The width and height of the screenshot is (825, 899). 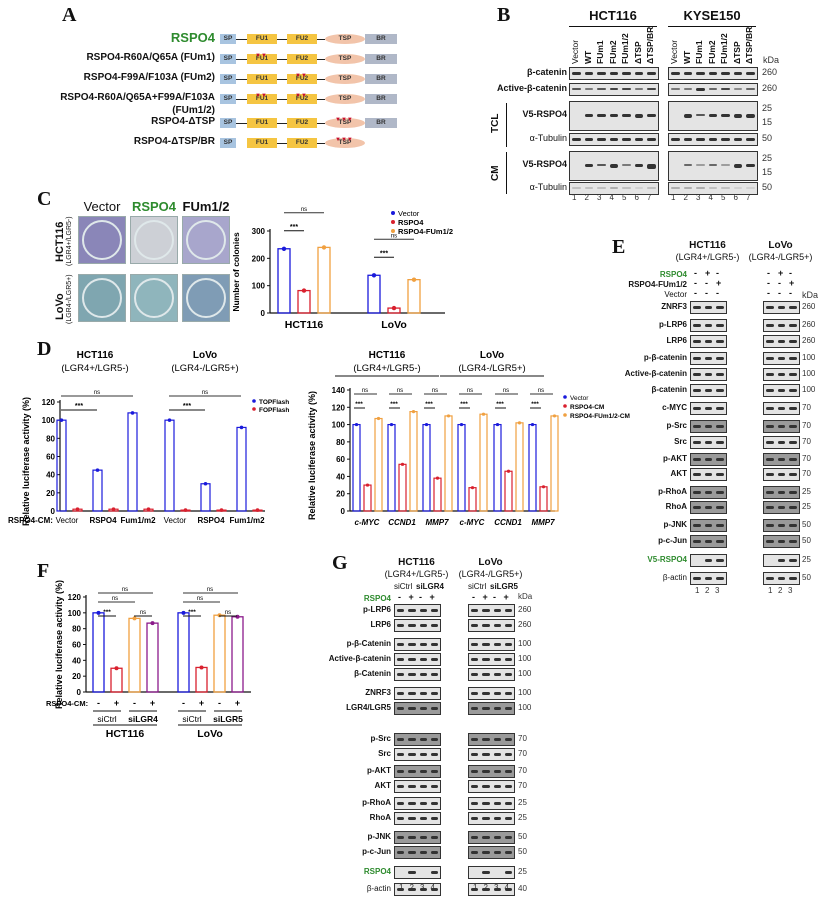 What do you see at coordinates (416, 562) in the screenshot?
I see `cell-line-title: HCT116` at bounding box center [416, 562].